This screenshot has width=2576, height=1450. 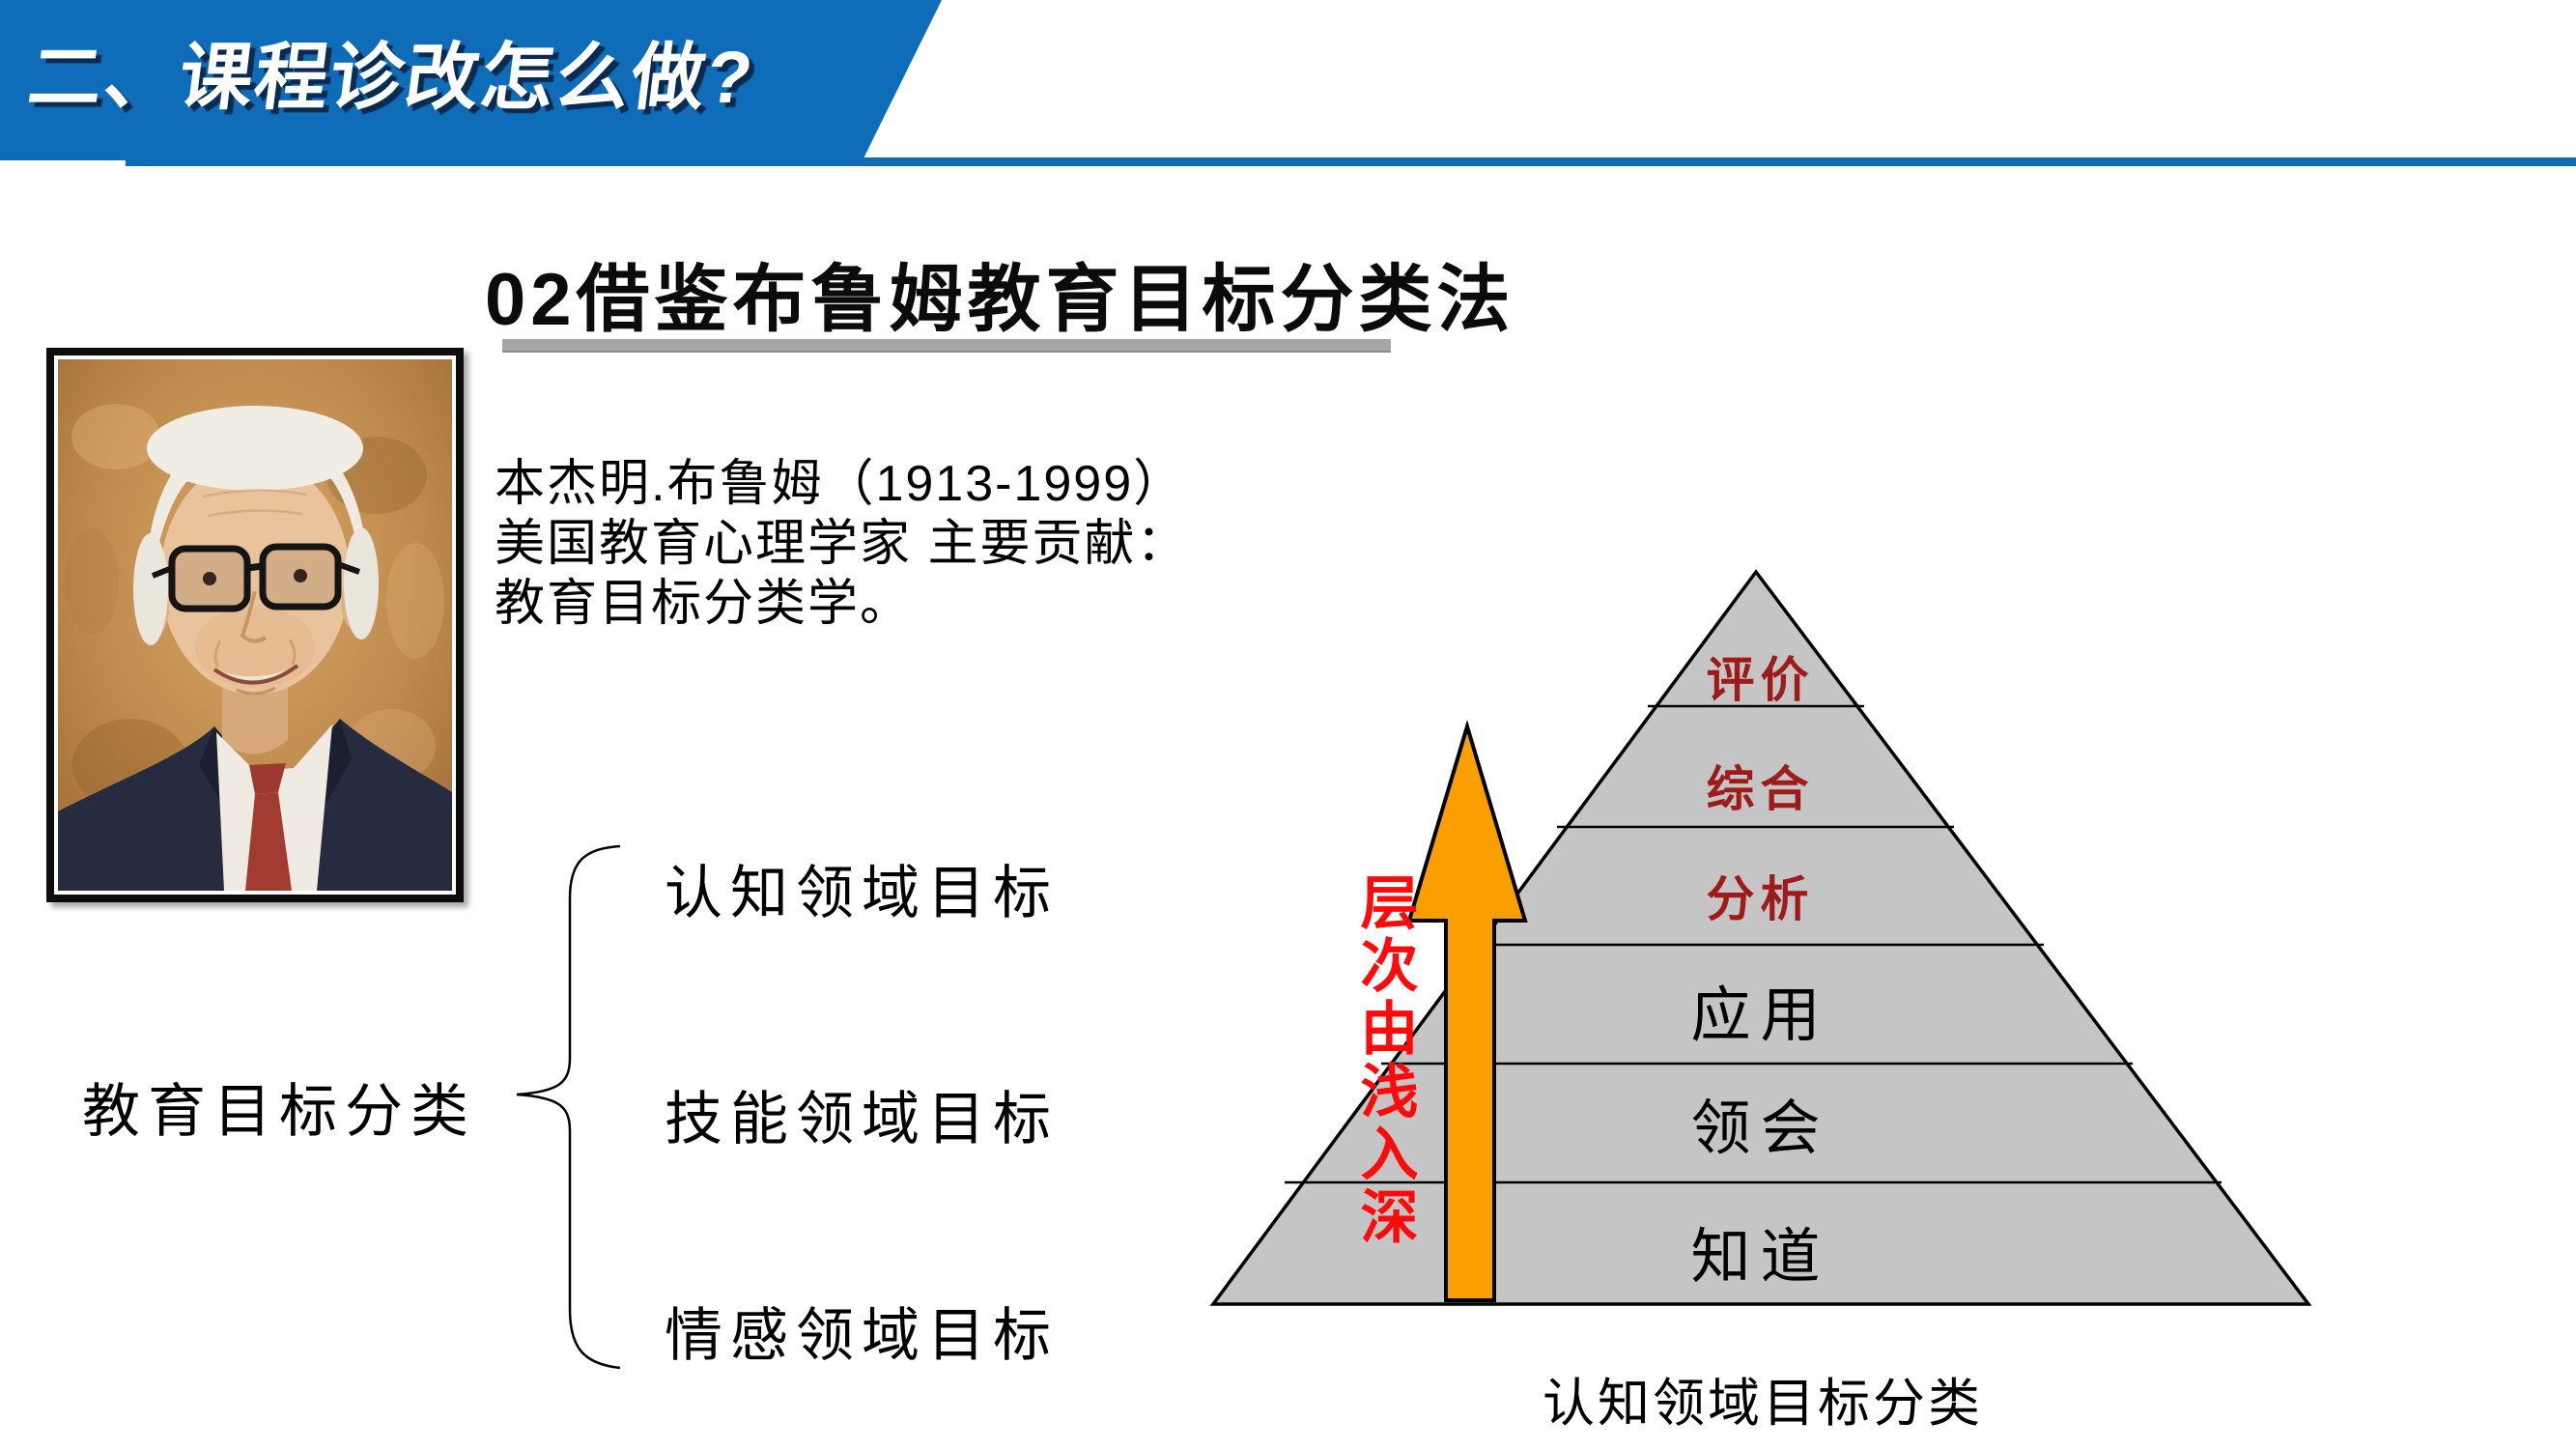 I want to click on bio-line-2: 美国教育心理学家 主要贡献：, so click(x=842, y=544).